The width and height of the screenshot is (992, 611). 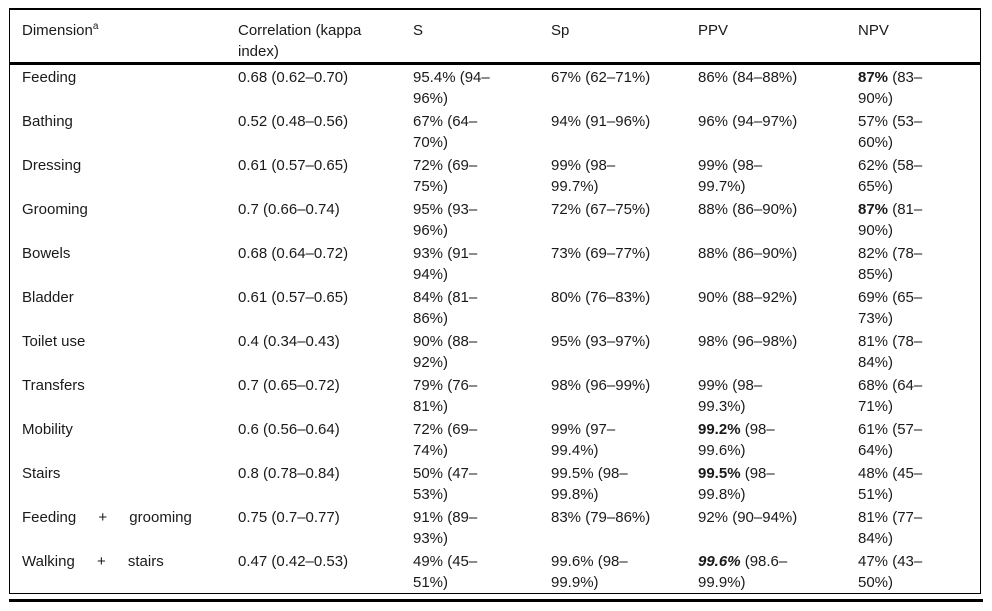 I want to click on cell-correlation: 0.7 (0.66–0.74), so click(x=289, y=209).